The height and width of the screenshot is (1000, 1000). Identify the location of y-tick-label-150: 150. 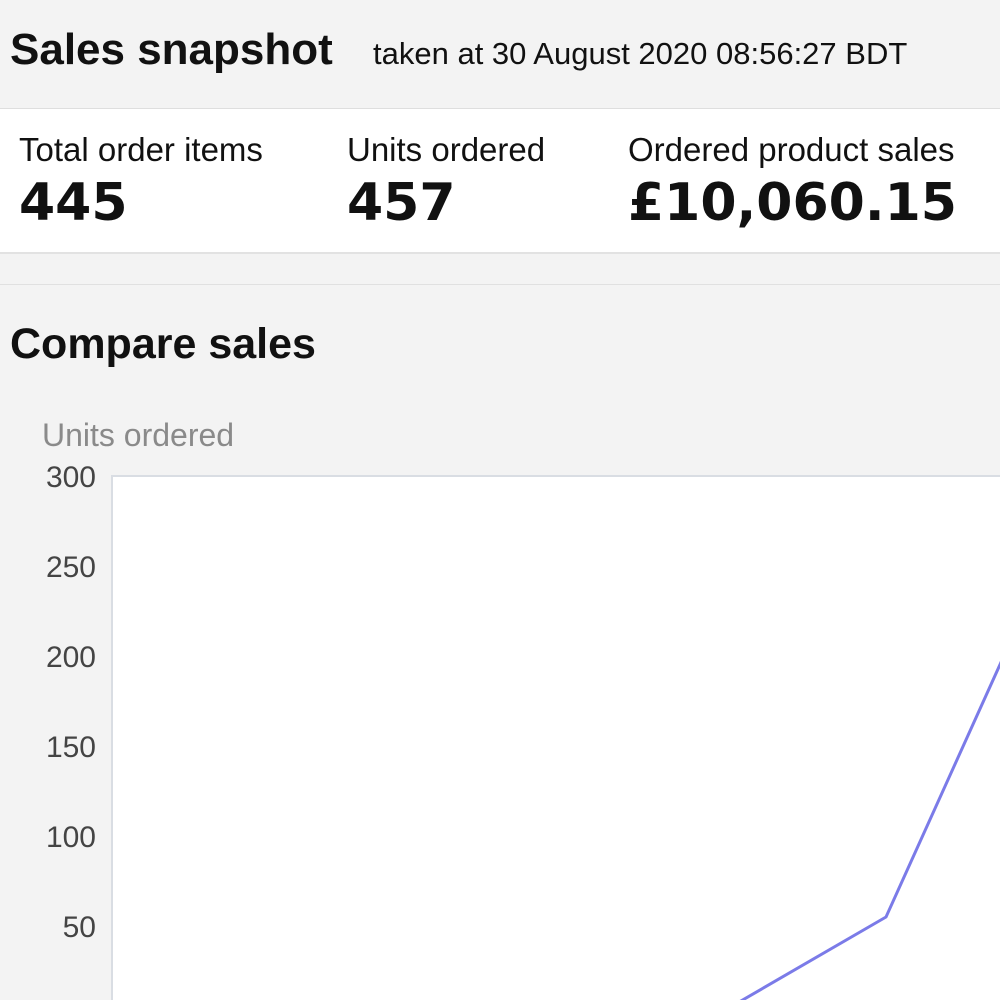
(71, 747).